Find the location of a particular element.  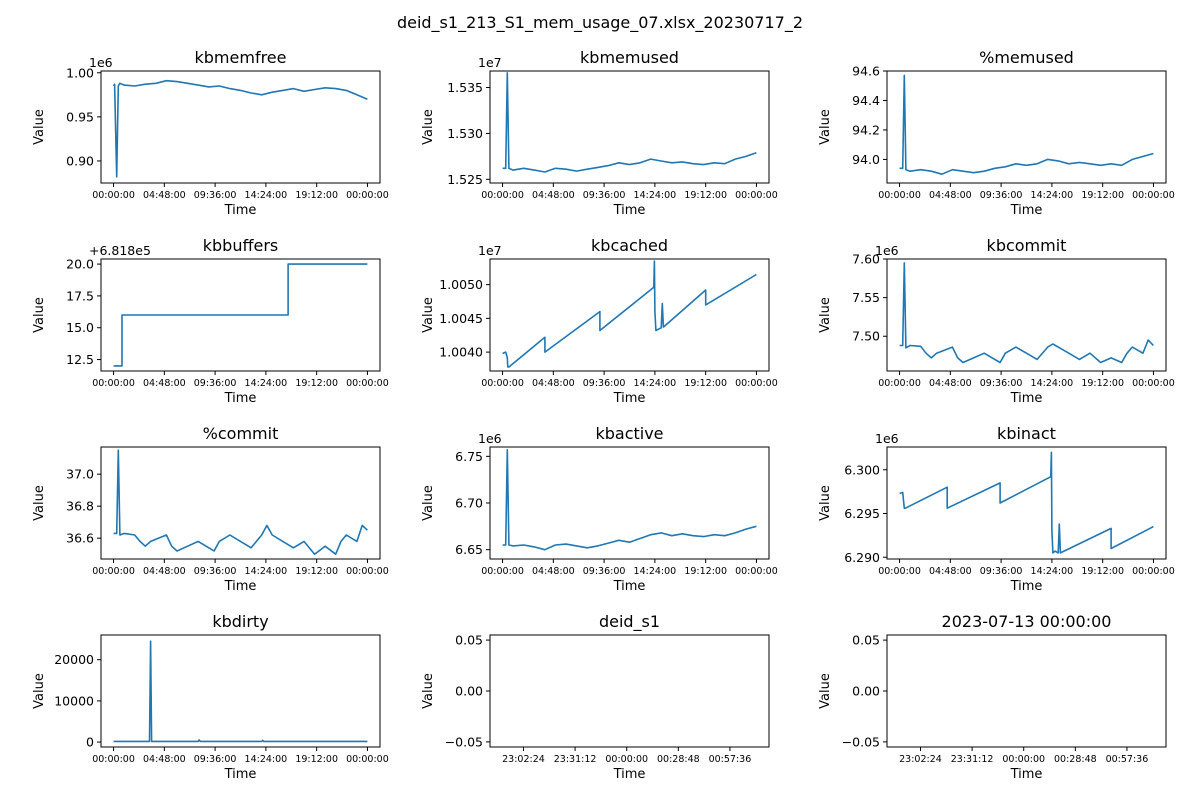

y-tick-label: 15.0 is located at coordinates (80, 327).